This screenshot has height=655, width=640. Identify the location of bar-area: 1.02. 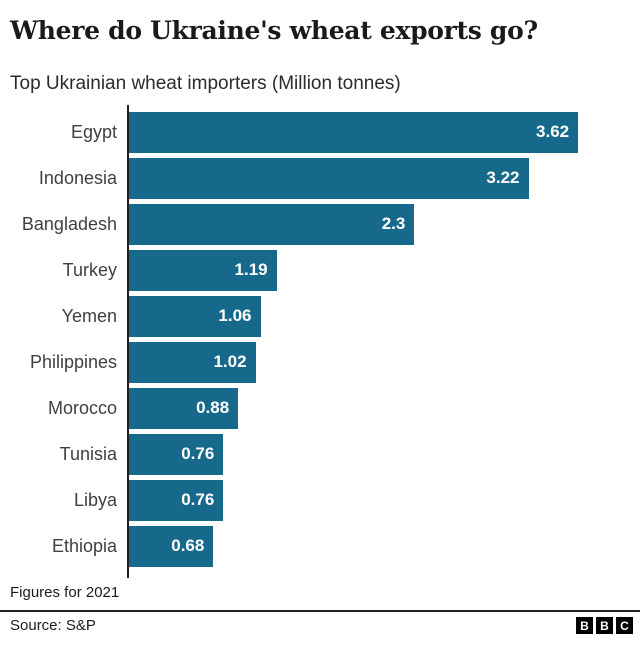
(384, 362).